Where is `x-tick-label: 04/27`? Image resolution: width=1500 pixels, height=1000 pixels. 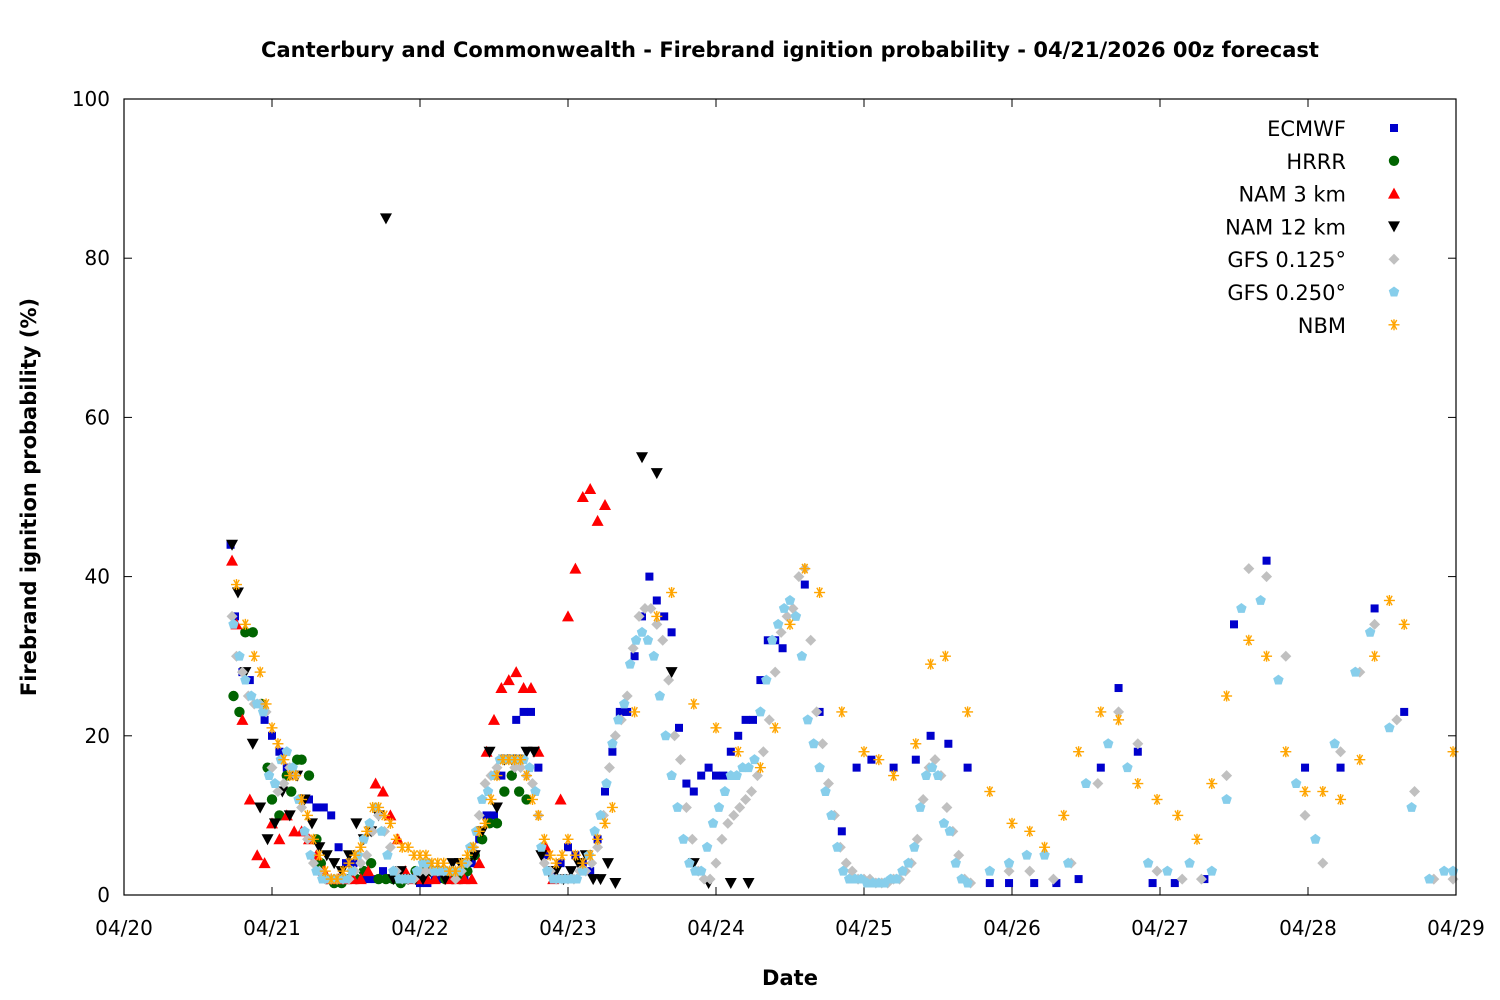 x-tick-label: 04/27 is located at coordinates (1160, 928).